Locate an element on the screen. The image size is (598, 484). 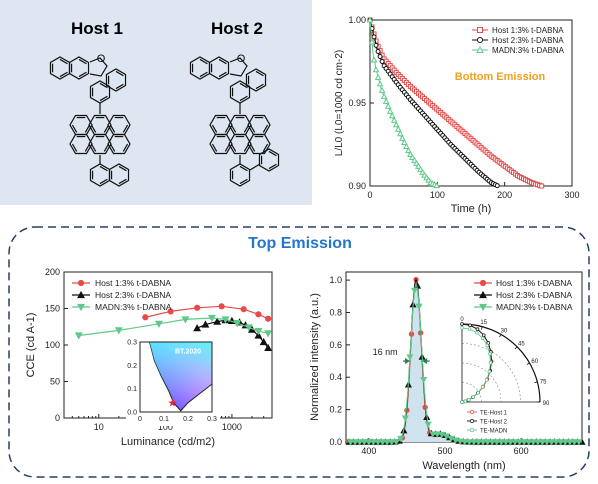
cie-y-tick-label: 0.0 is located at coordinates (132, 413).